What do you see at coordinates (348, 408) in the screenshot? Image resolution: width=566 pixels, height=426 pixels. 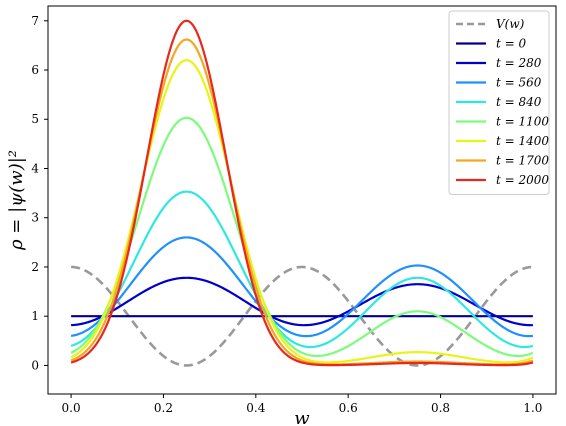 I see `x-tick-label: 0.6` at bounding box center [348, 408].